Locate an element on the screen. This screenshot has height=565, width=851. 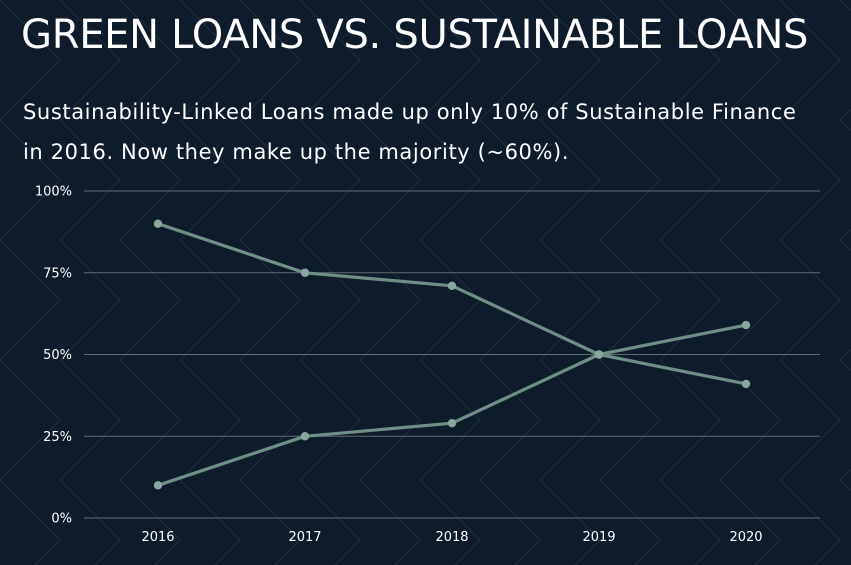
x-tick-label: 2018 is located at coordinates (451, 537).